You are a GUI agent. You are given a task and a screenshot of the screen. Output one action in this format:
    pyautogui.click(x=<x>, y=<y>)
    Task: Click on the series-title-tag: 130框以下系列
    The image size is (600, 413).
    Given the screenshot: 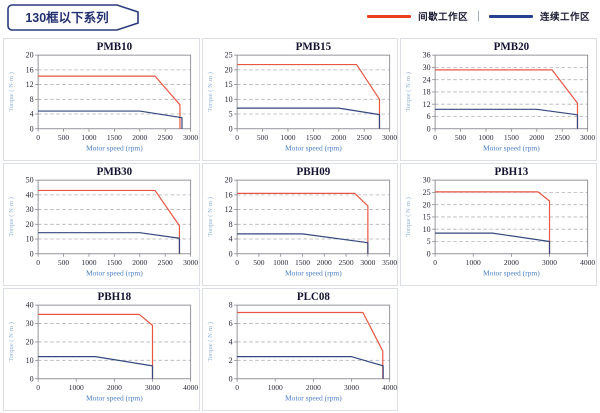 What is the action you would take?
    pyautogui.click(x=73, y=17)
    